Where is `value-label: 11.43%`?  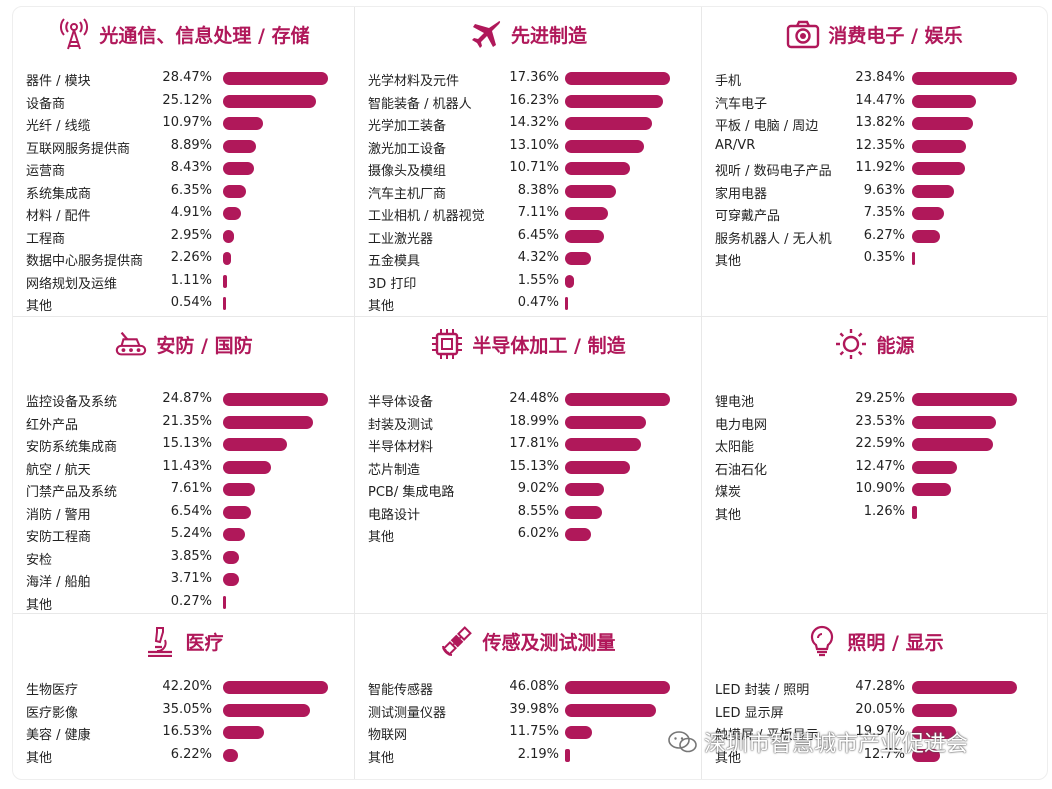
value-label: 11.43% is located at coordinates (187, 466).